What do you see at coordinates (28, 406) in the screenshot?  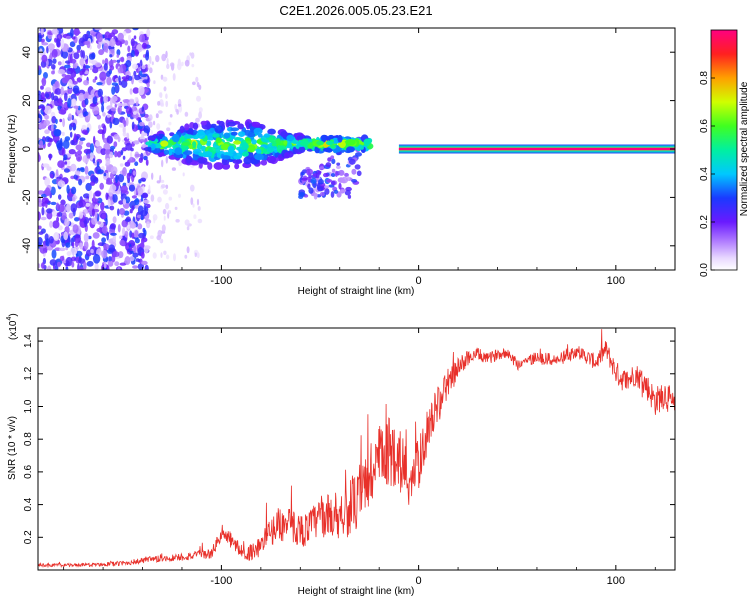 I see `snr-ytick-label: 1.0` at bounding box center [28, 406].